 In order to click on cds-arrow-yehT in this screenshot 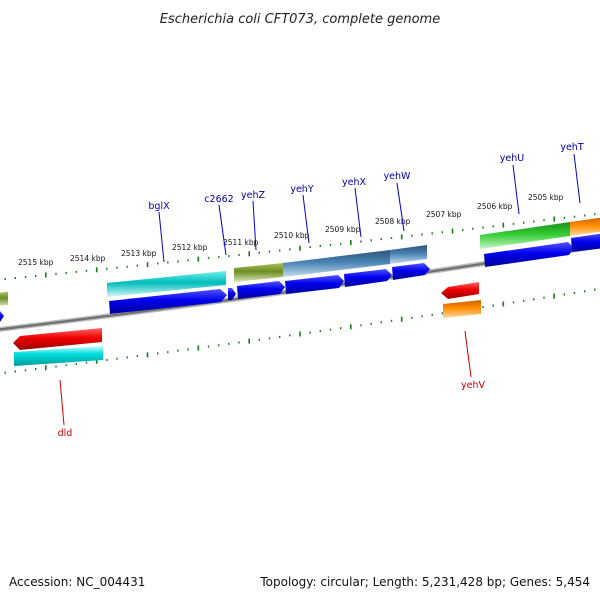, I will do `click(585, 242)`.